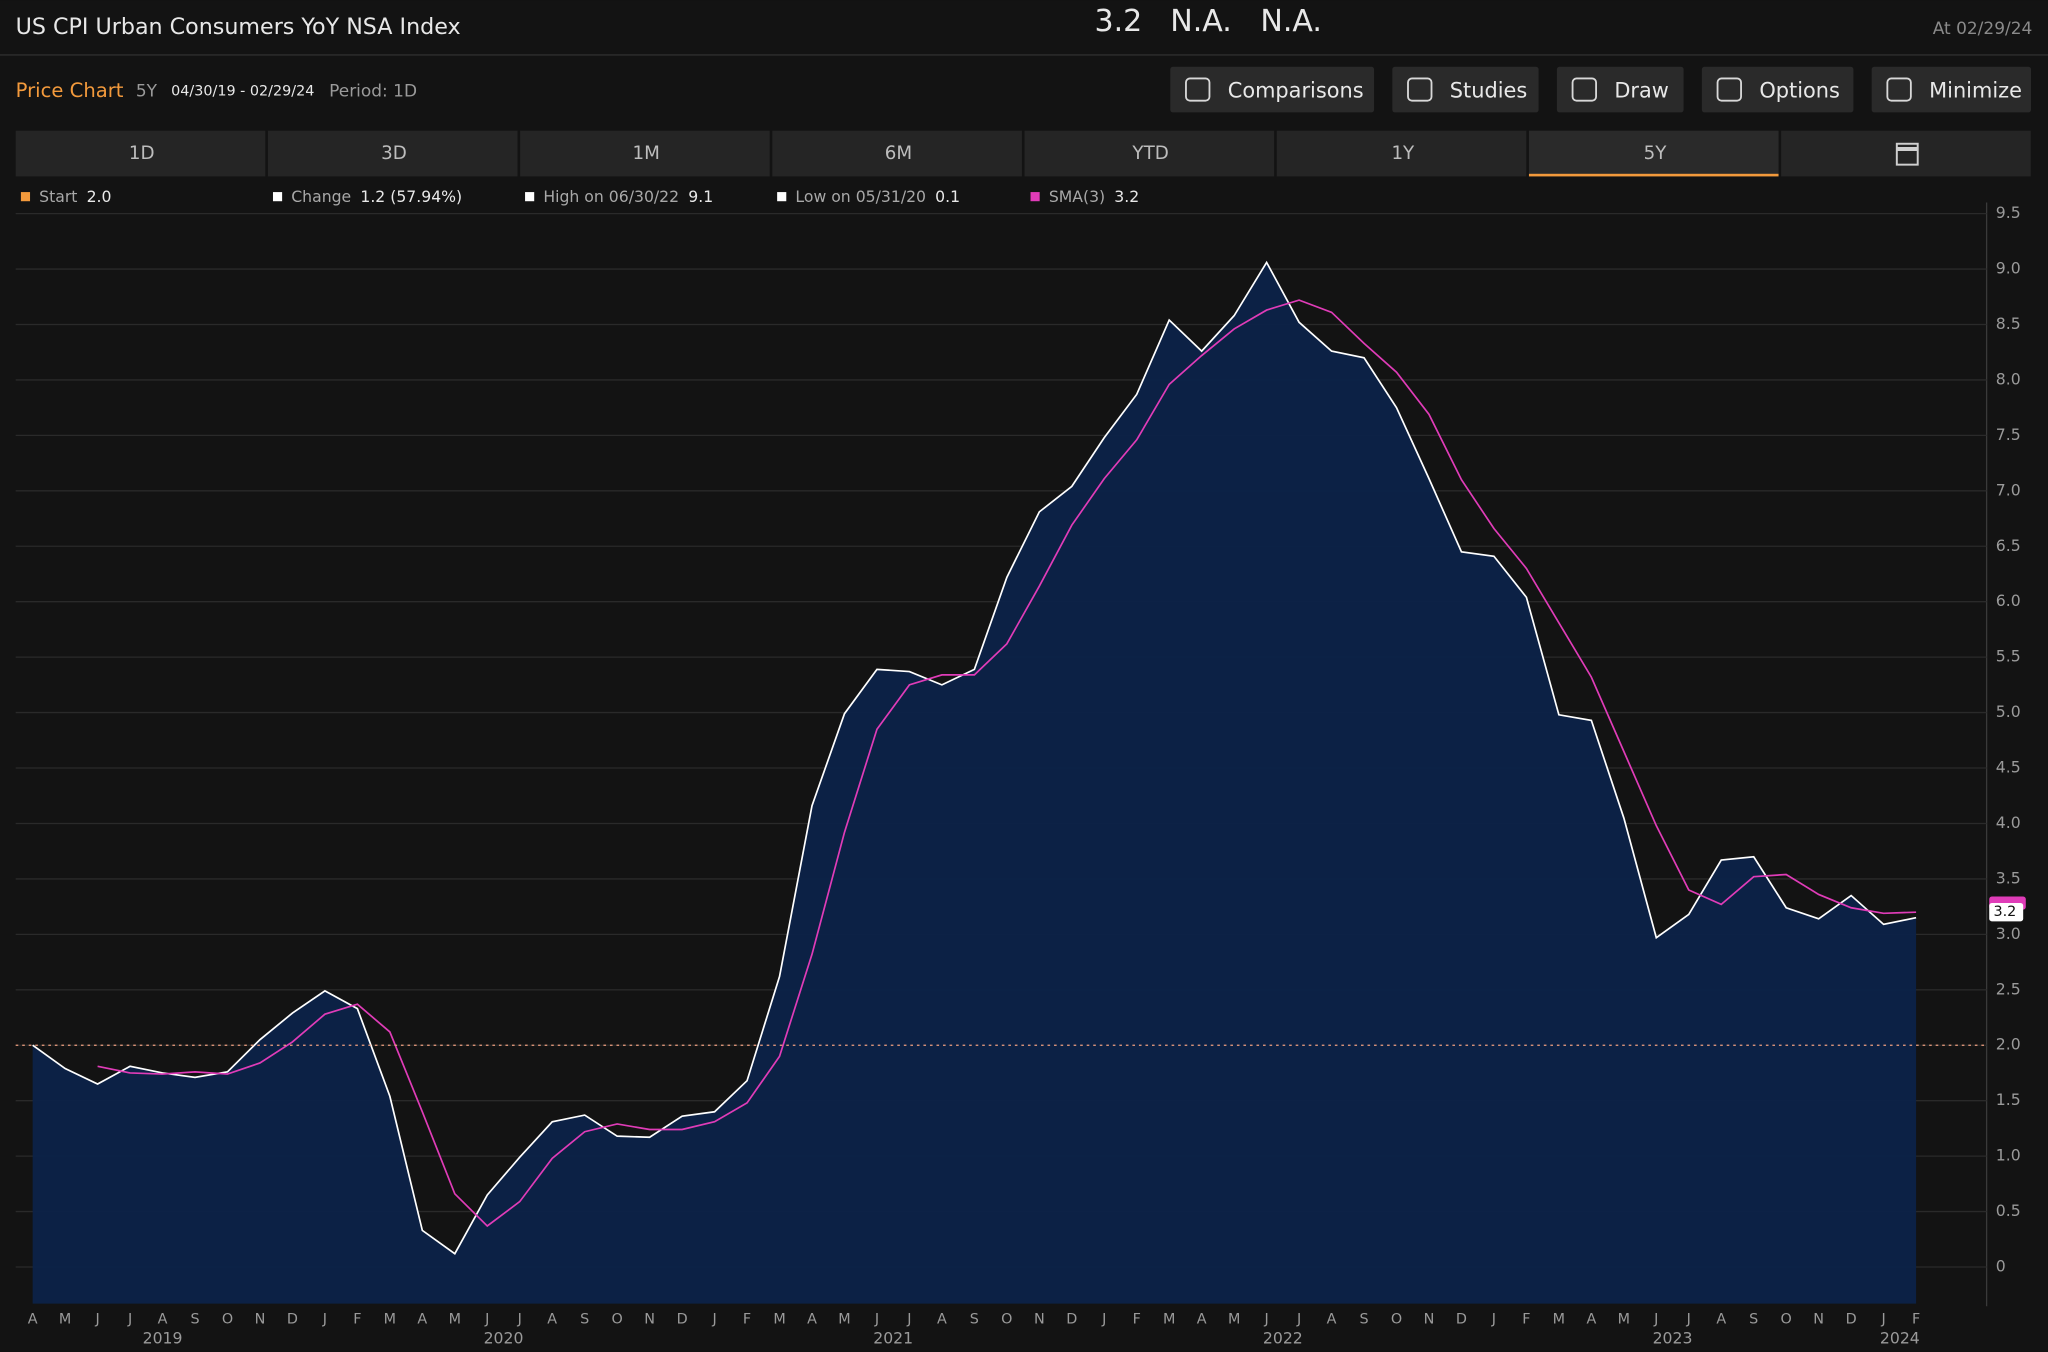  I want to click on year-label: 2023, so click(1673, 1337).